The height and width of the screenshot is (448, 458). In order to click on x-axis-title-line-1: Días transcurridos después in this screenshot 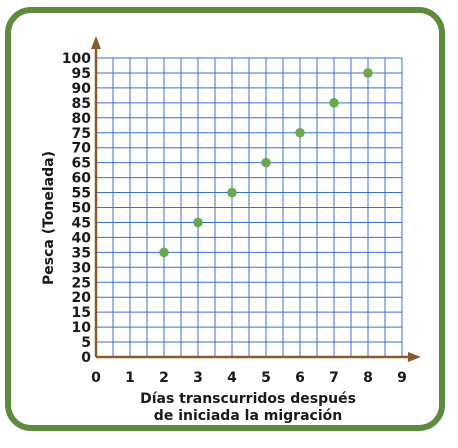, I will do `click(248, 399)`.